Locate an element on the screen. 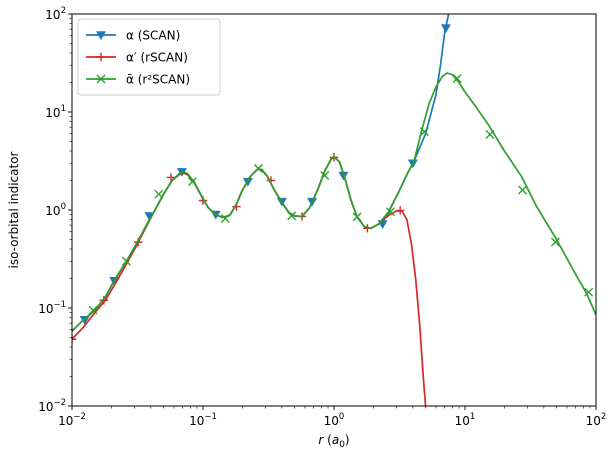 The height and width of the screenshot is (456, 610). legend-label: α (SCAN) is located at coordinates (153, 36).